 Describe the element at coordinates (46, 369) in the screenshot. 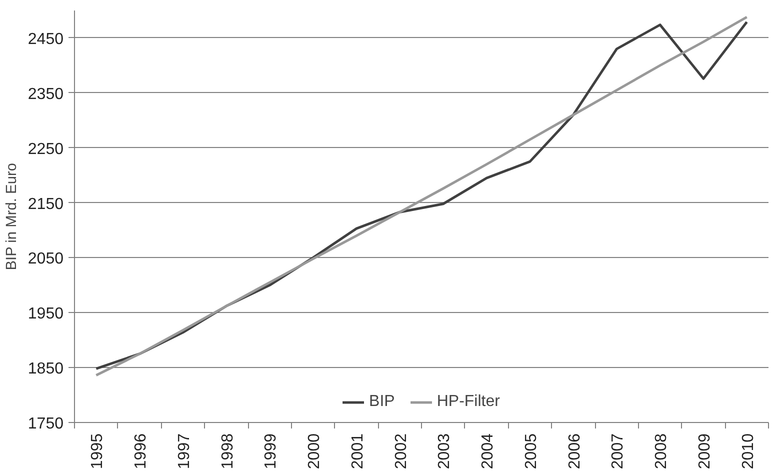

I see `y-tick-label: 1850` at that location.